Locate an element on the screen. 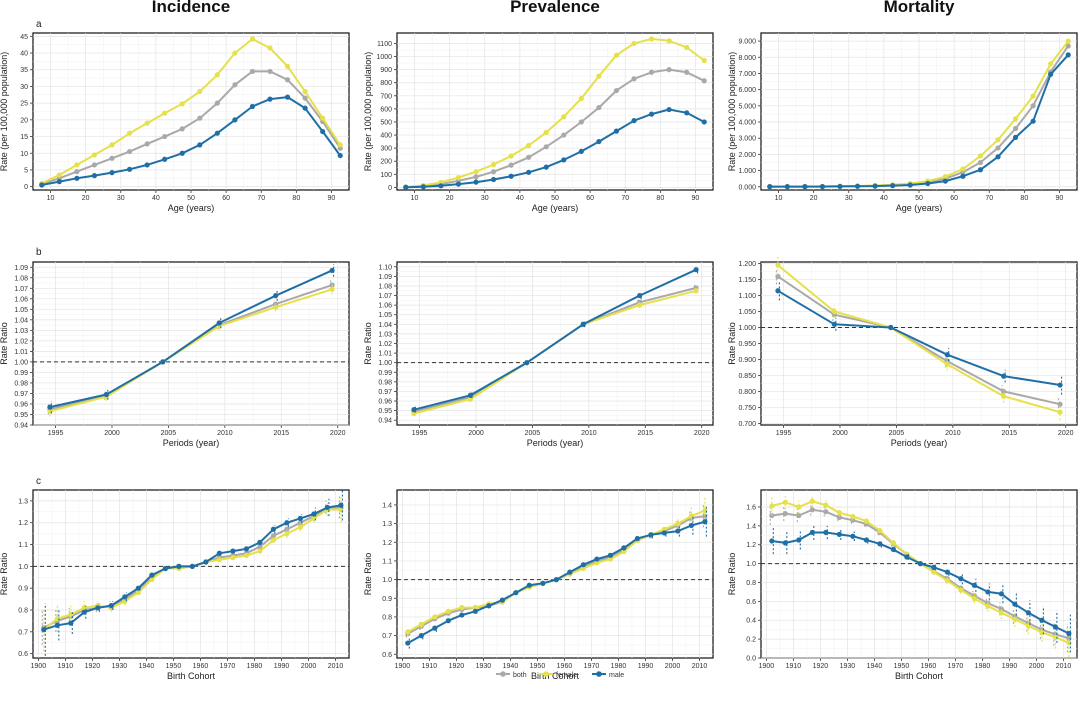 The height and width of the screenshot is (705, 1080). legend-label-female: female is located at coordinates (566, 675).